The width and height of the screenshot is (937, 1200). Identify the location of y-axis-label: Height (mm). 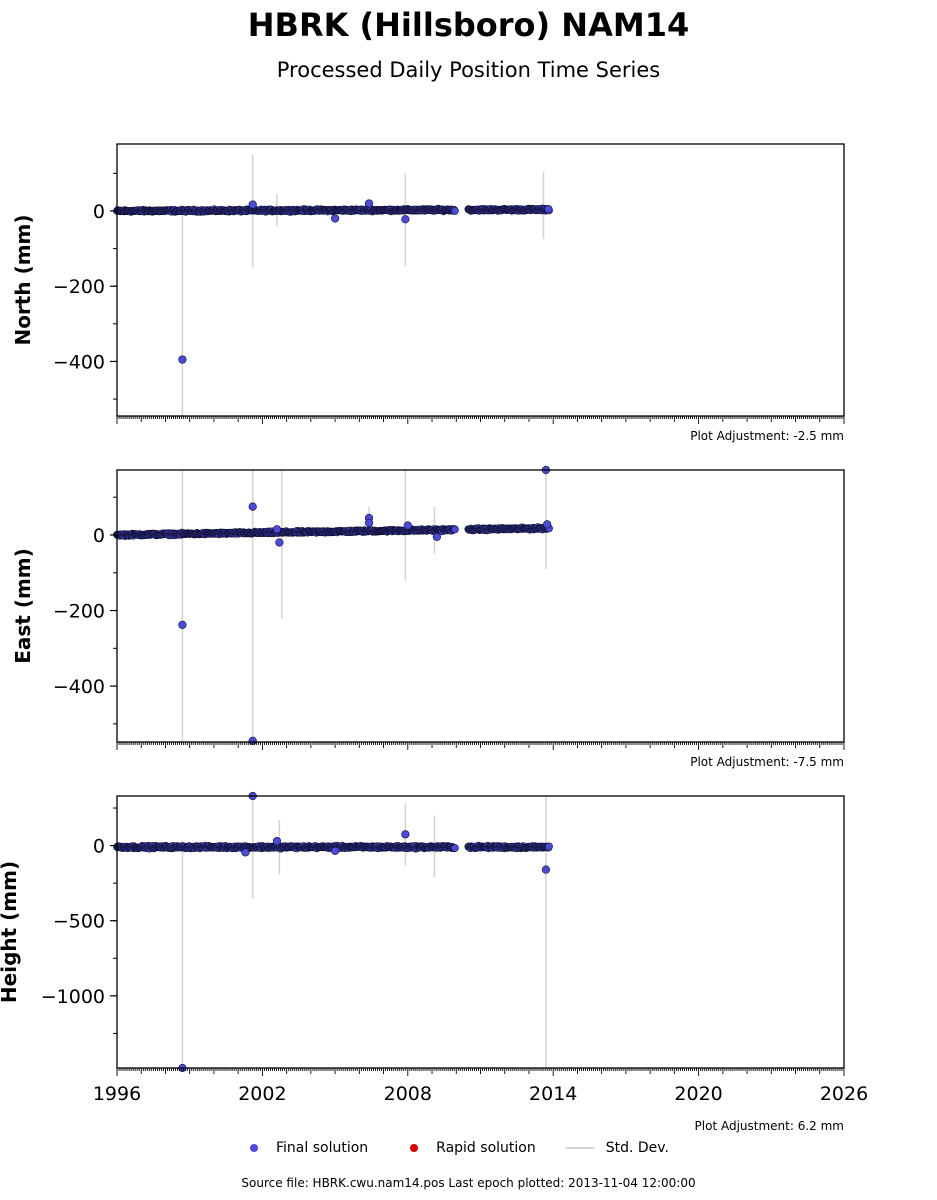
(10, 932).